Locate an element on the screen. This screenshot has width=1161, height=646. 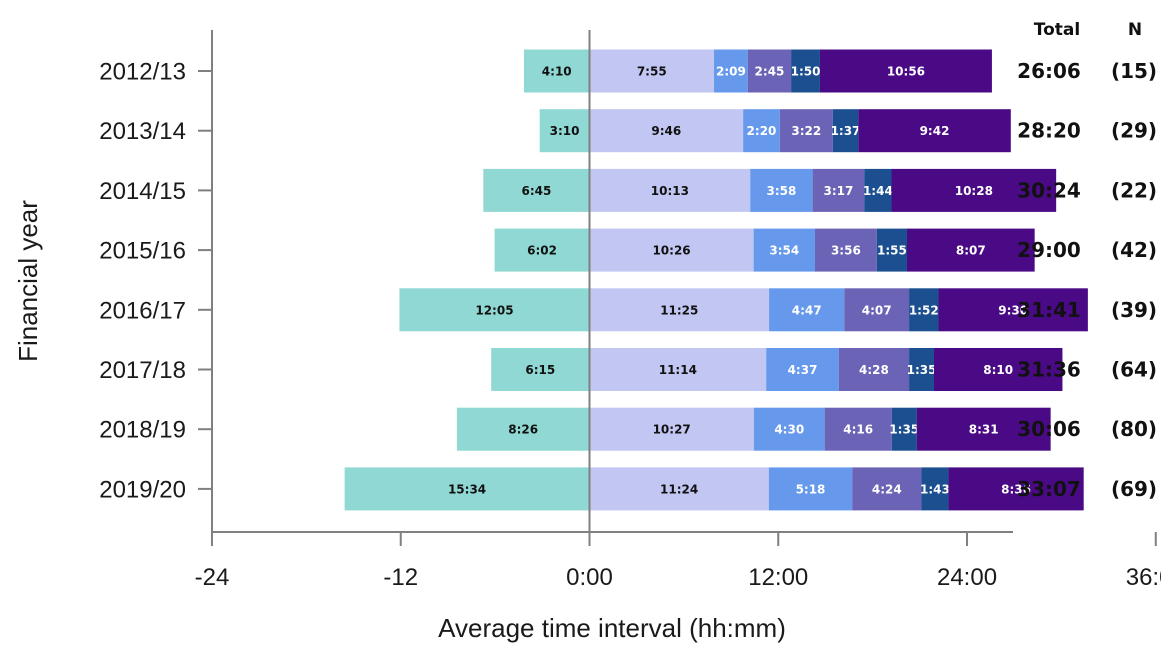
n-value: (80) is located at coordinates (1134, 429).